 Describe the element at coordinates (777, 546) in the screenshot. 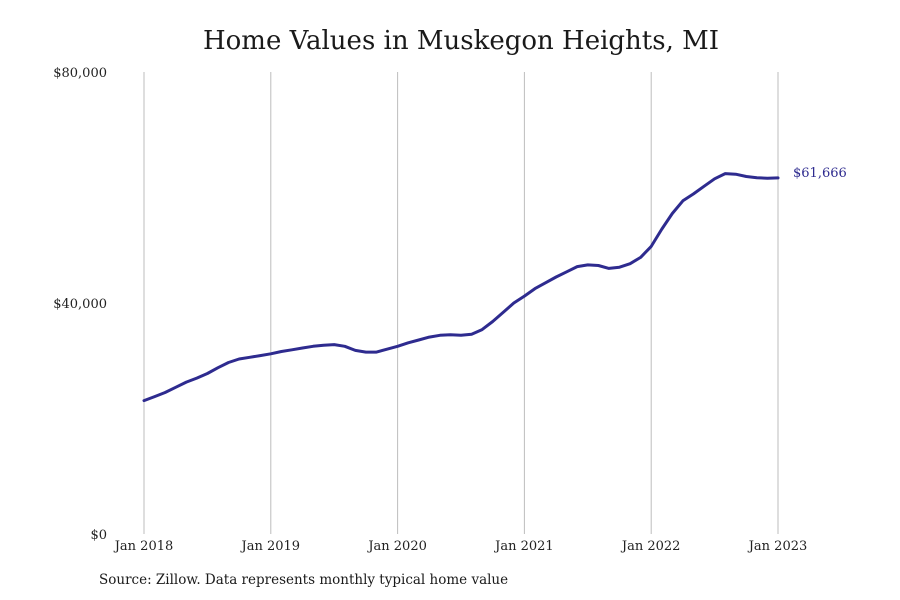

I see `x-tick-label: Jan 2023` at that location.